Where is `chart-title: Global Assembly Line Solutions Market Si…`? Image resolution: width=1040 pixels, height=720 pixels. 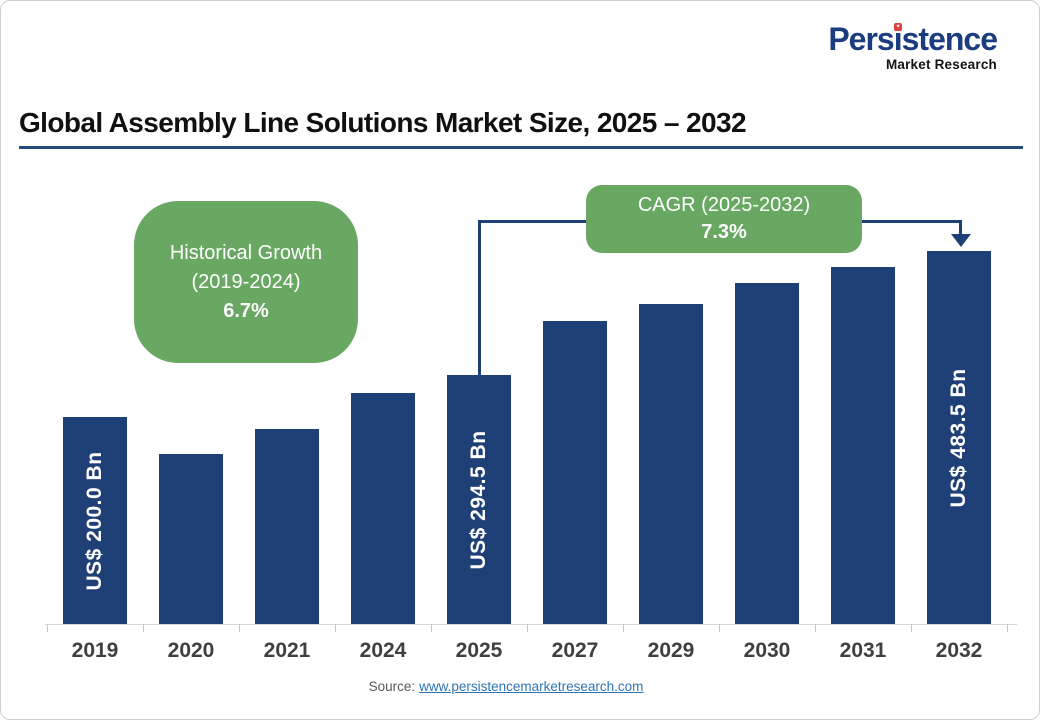
chart-title: Global Assembly Line Solutions Market Si… is located at coordinates (383, 122).